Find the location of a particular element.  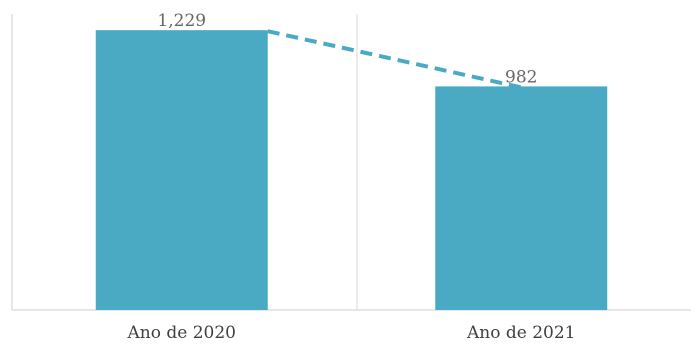

data-label-2: 982 is located at coordinates (521, 77).